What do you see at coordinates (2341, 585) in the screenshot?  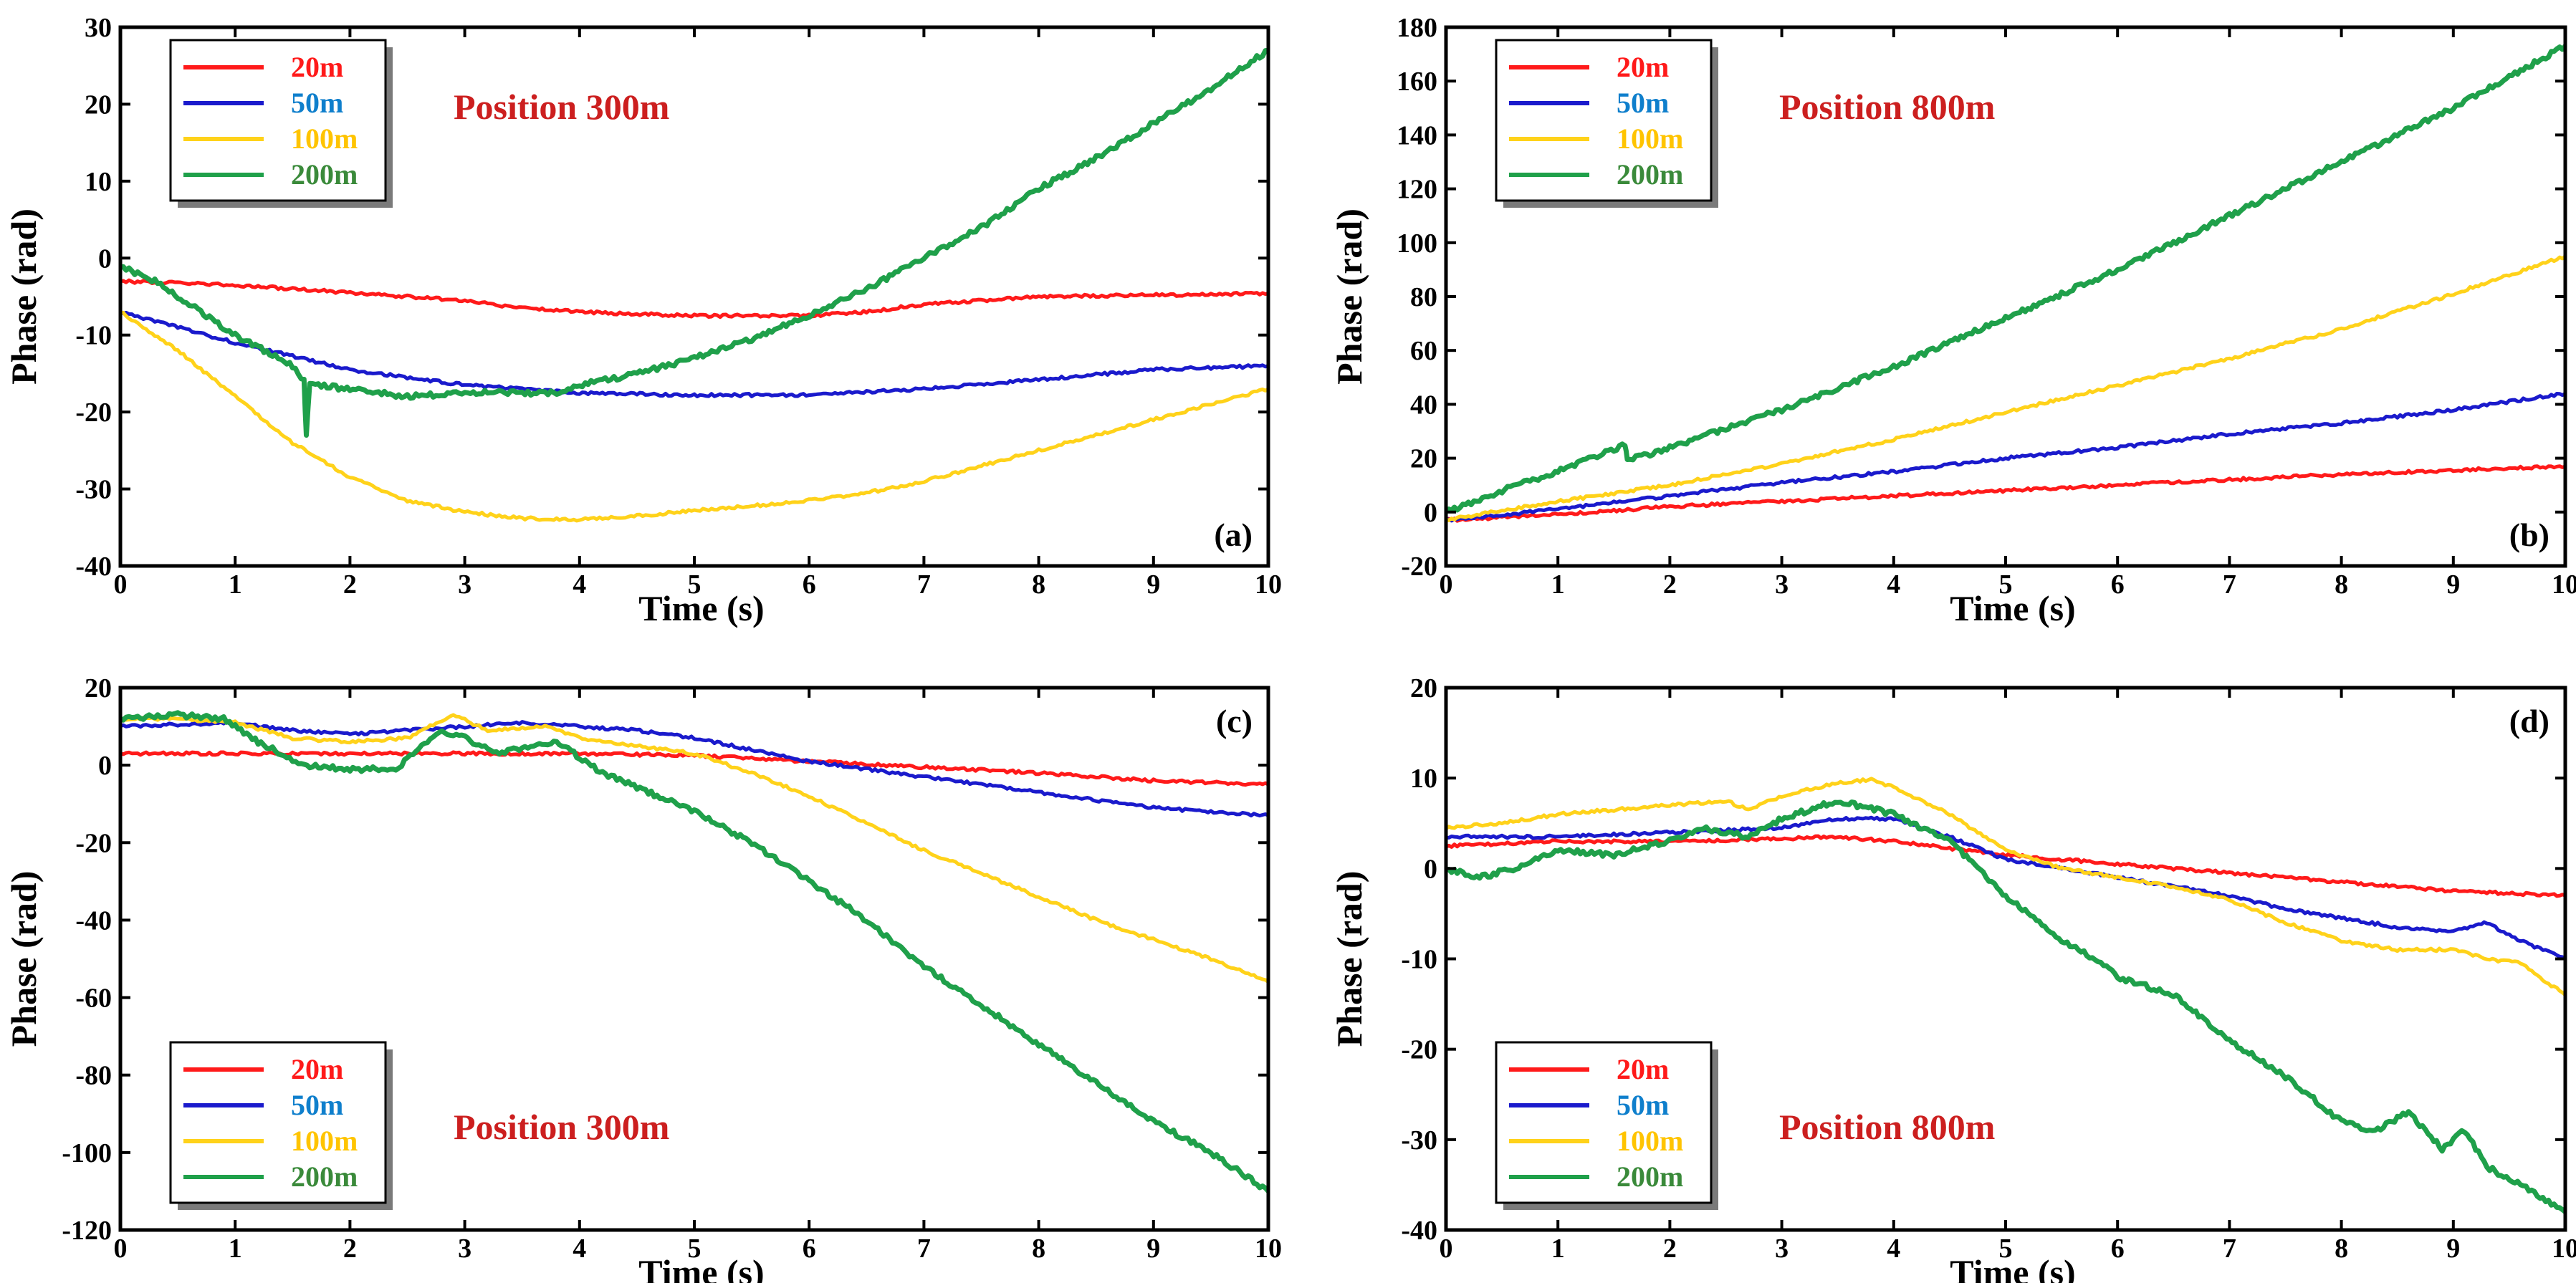 I see `x-tick-label: 8` at bounding box center [2341, 585].